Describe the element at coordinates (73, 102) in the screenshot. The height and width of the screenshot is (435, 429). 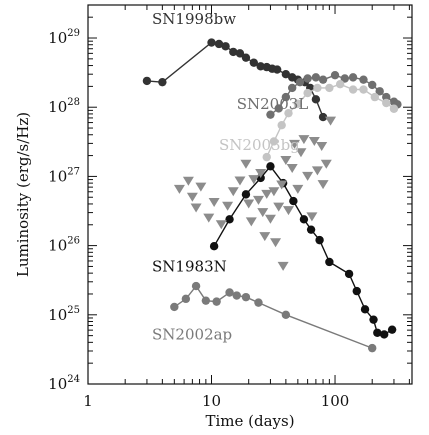
I see `y-tick-exponent: 28` at that location.